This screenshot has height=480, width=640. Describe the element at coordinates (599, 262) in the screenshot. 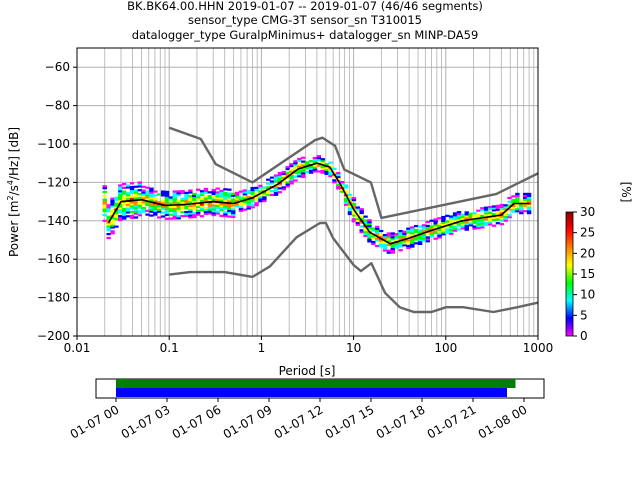

I see `colorbar: 0 5 10 15 20 25 30 [%]` at that location.